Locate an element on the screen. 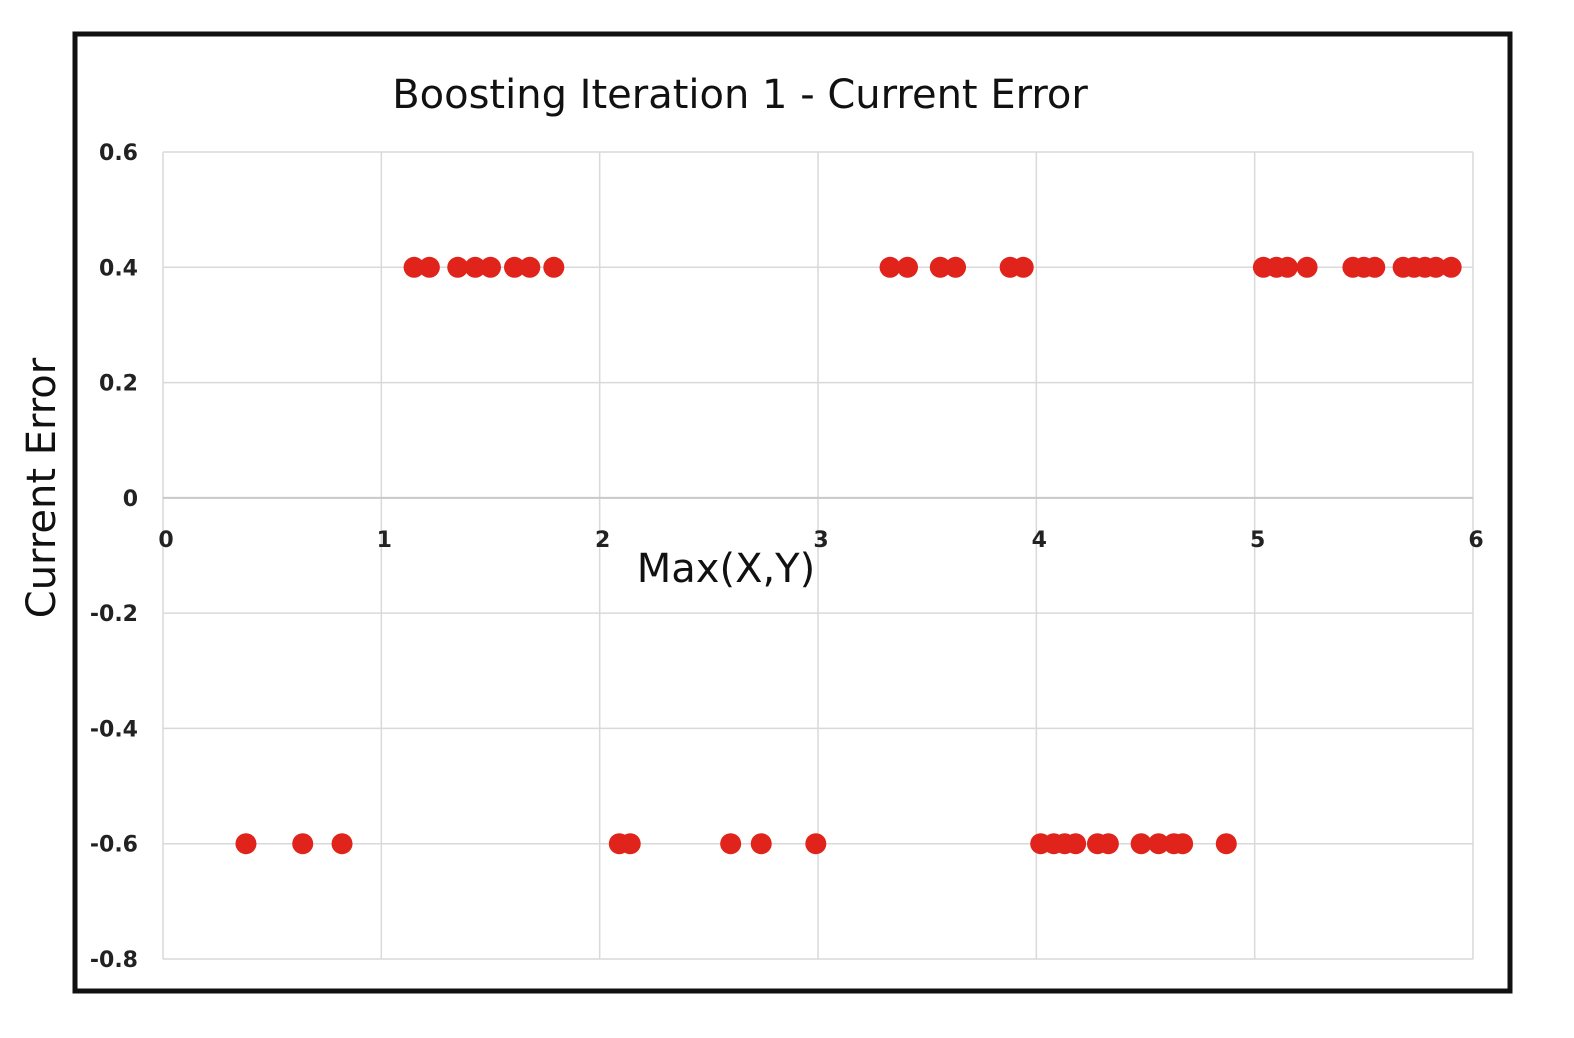 Image resolution: width=1574 pixels, height=1038 pixels. y-axis-label: Current Error is located at coordinates (42, 487).